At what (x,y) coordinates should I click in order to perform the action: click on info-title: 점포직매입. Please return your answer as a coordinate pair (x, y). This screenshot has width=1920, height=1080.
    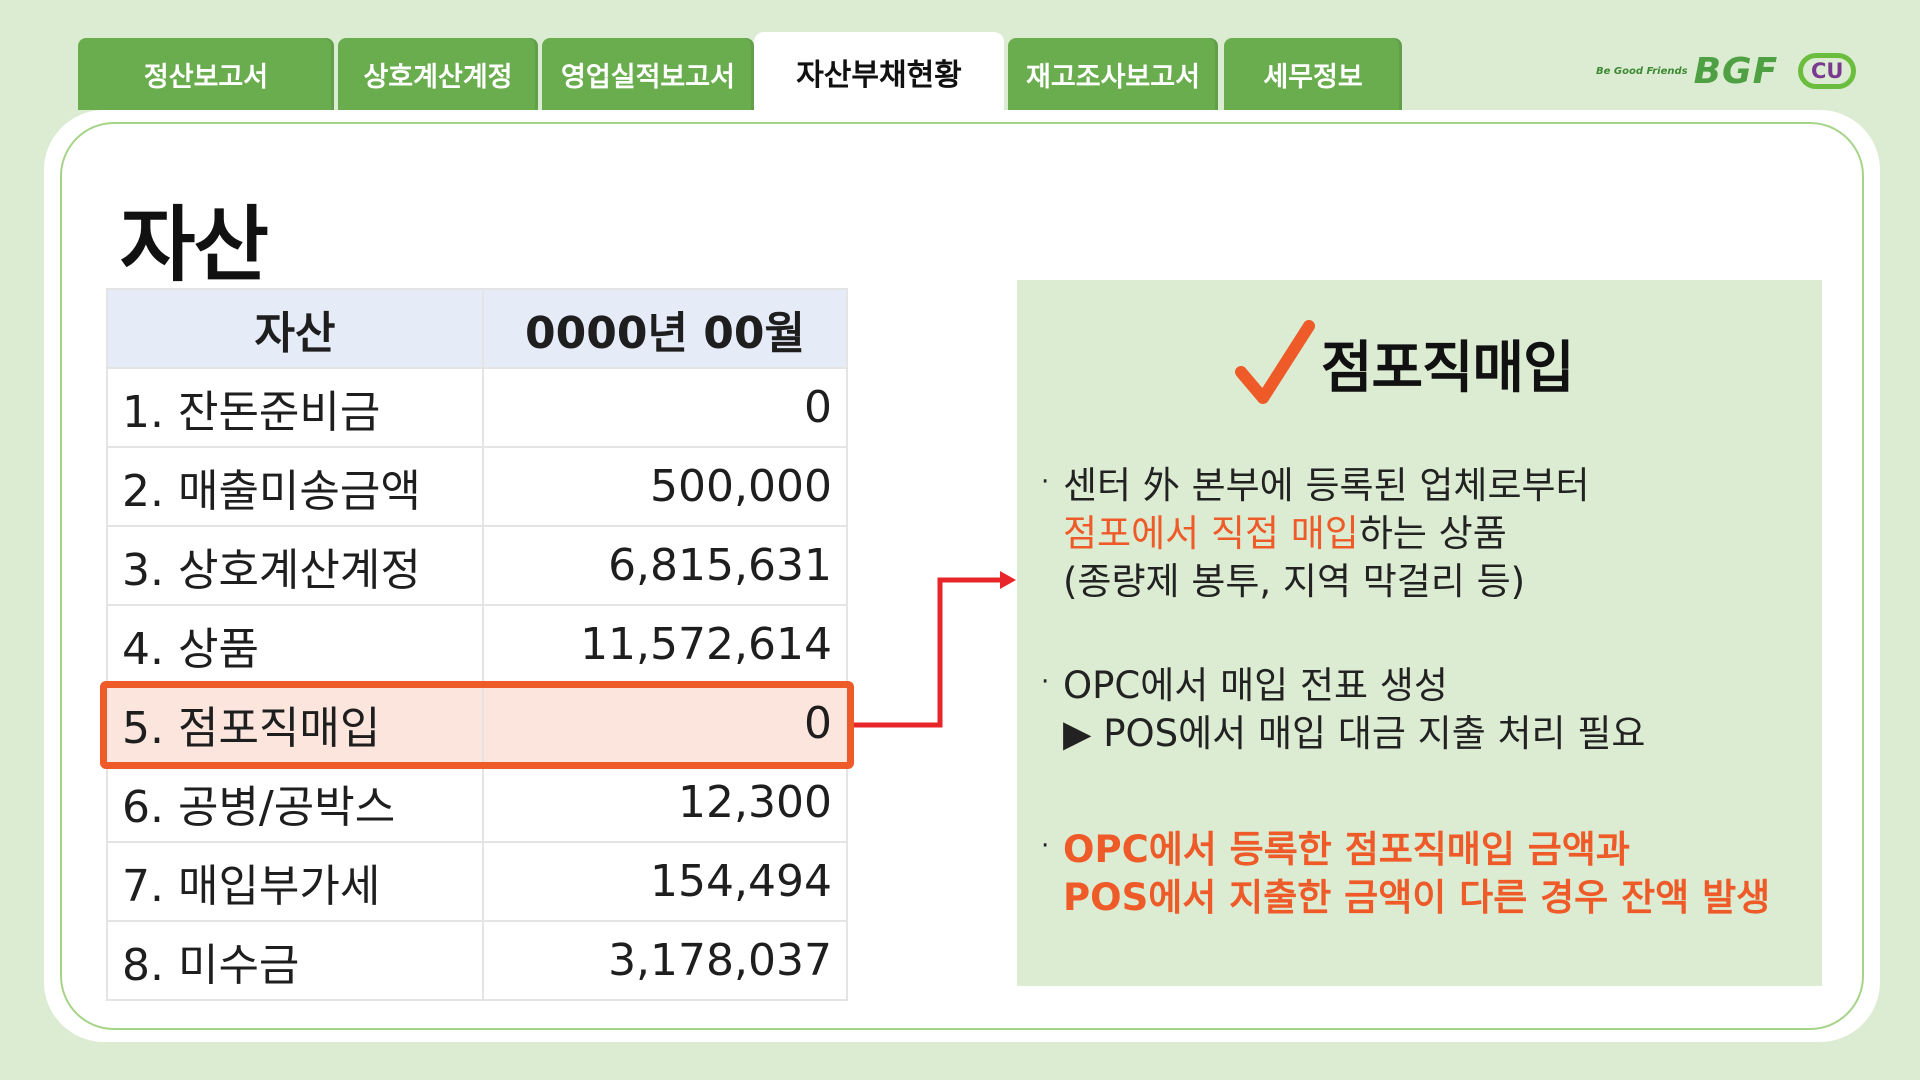
    Looking at the image, I should click on (1405, 363).